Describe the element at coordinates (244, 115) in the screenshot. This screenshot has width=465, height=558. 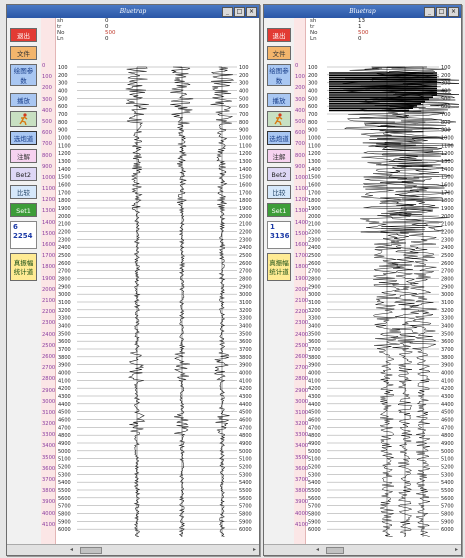
I see `time-label-right: 700` at that location.